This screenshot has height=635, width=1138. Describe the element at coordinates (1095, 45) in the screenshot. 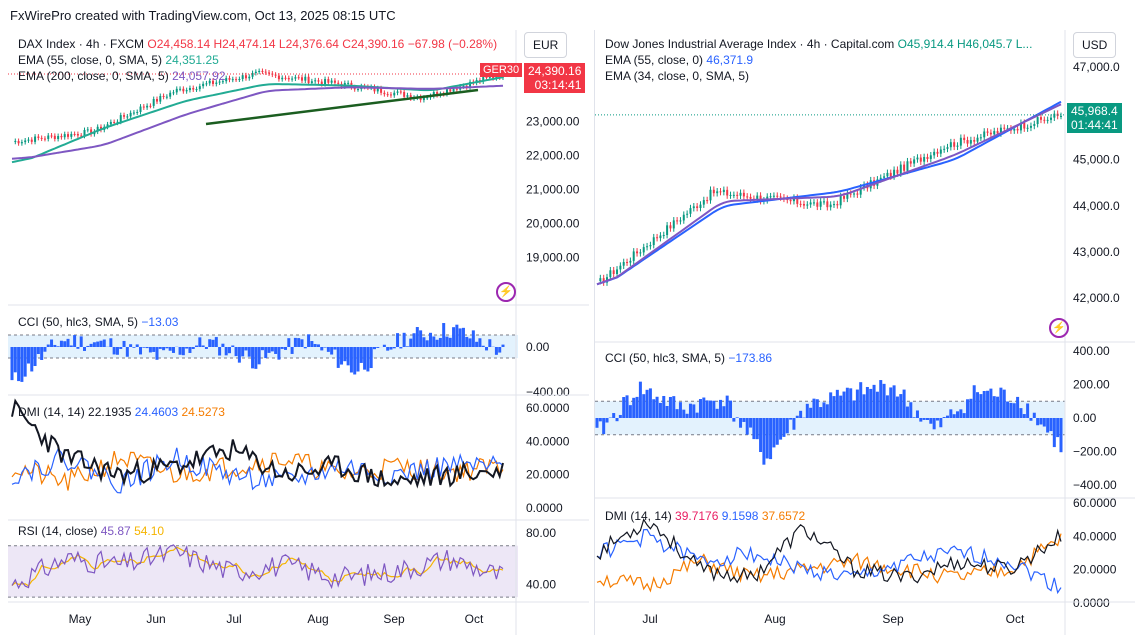

I see `dow-currency-button: USD` at that location.